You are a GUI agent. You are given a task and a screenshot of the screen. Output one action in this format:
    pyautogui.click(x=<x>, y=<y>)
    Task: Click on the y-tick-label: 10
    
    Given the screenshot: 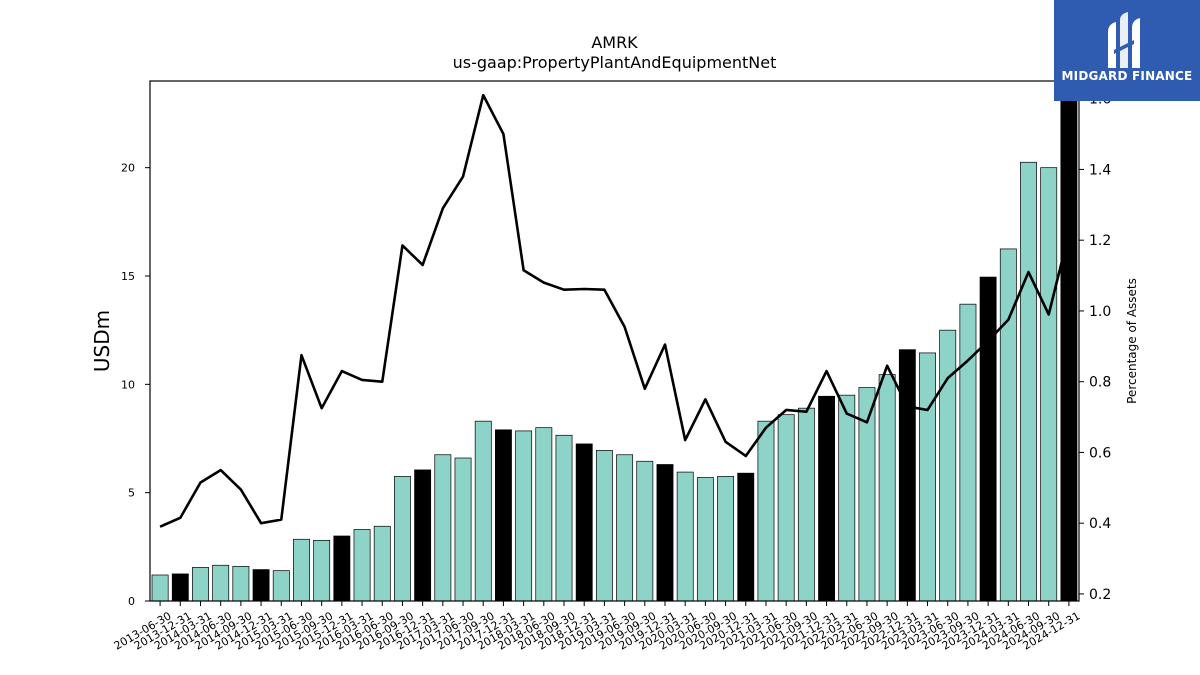 What is the action you would take?
    pyautogui.click(x=128, y=384)
    